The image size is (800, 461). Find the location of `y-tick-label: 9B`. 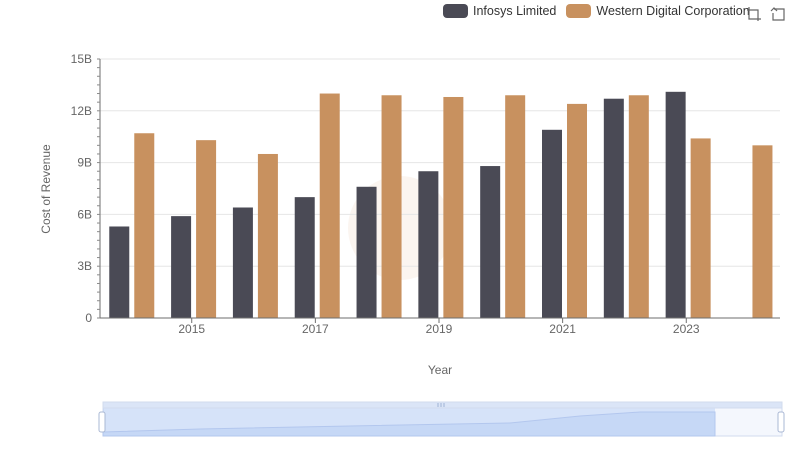

y-tick-label: 9B is located at coordinates (84, 163).